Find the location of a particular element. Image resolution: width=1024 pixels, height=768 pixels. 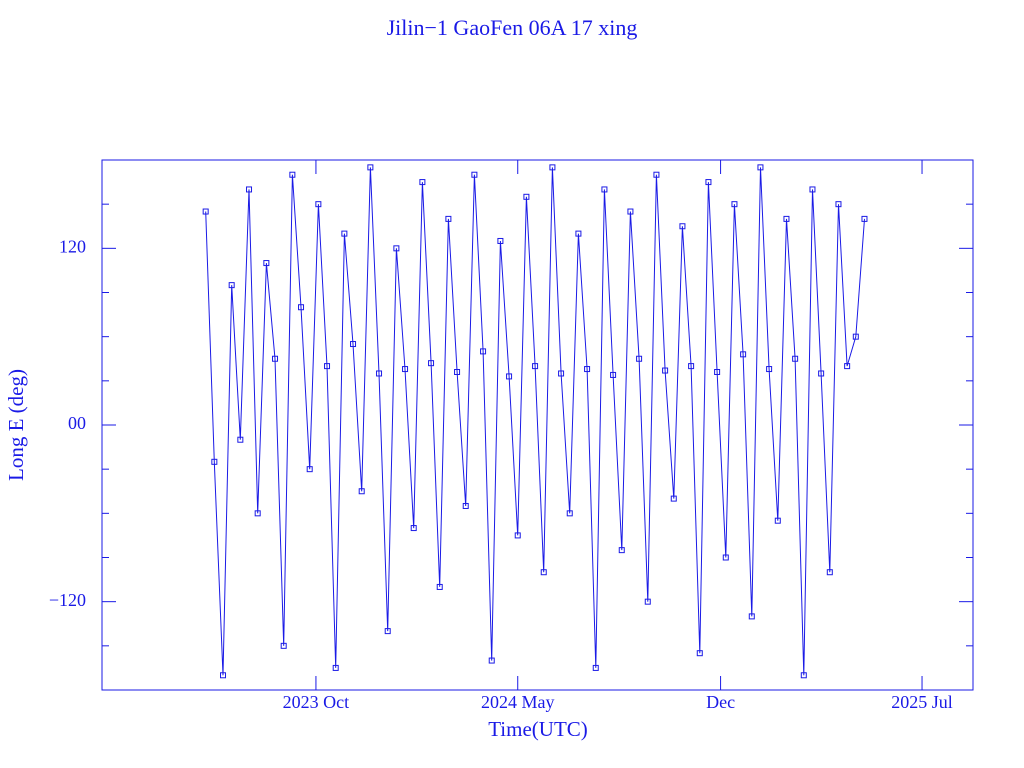

x-axis-label: Time(UTC) is located at coordinates (538, 729).